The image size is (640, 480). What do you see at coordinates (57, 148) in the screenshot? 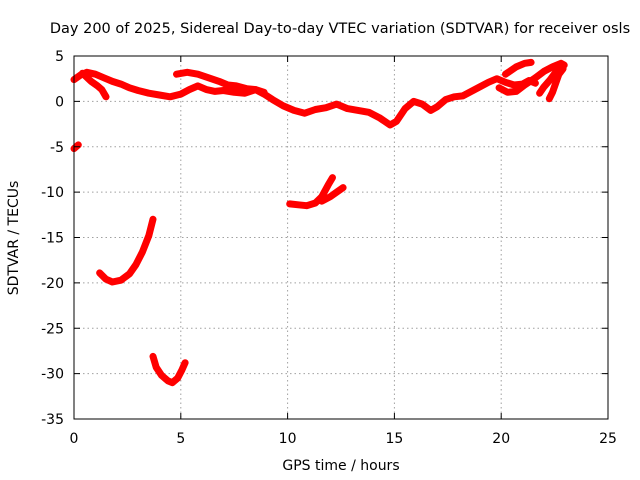
I see `y-tick-label: -5` at bounding box center [57, 148].